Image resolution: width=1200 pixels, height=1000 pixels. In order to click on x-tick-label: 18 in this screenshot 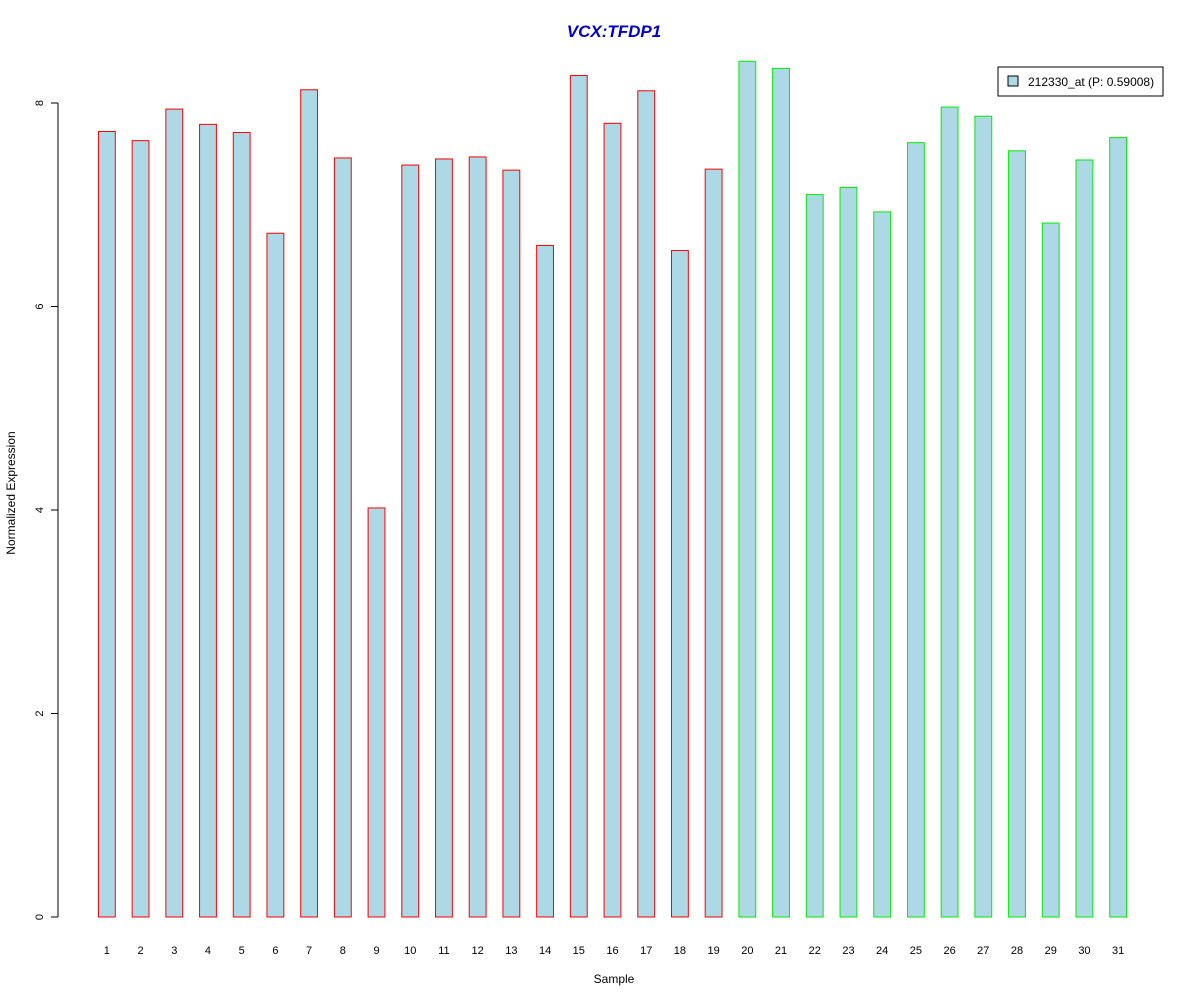, I will do `click(680, 951)`.